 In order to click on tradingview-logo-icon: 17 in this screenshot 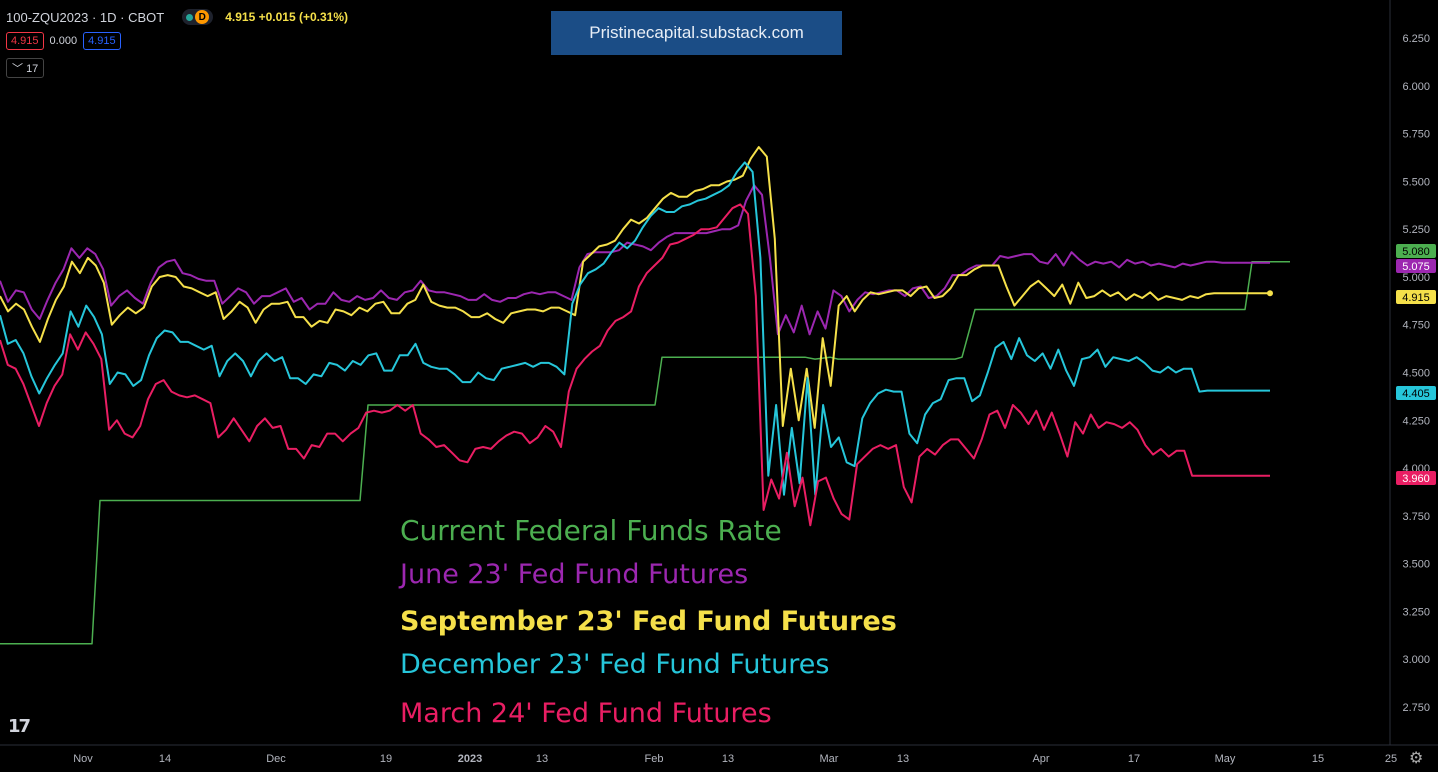, I will do `click(19, 726)`.